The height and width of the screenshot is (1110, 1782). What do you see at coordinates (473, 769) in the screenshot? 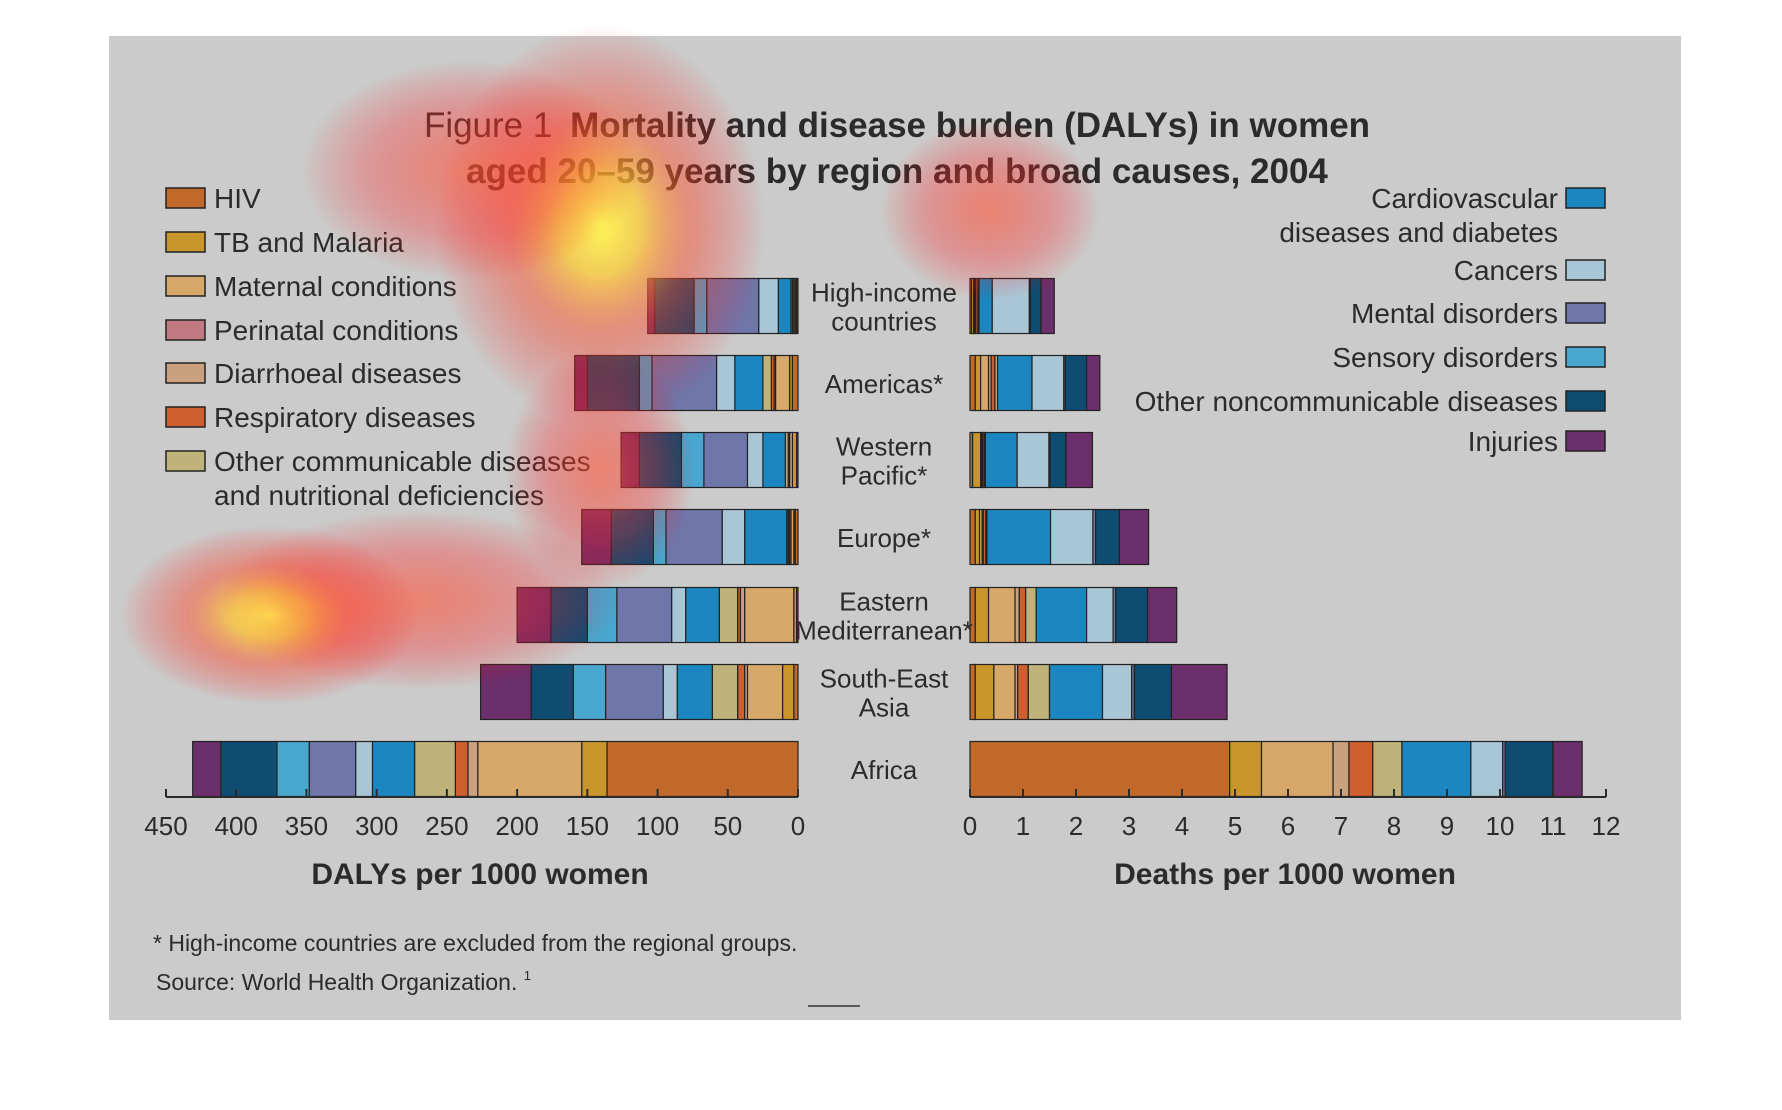
I see `dalys-bar-africa-diarrhoeal-diseases` at bounding box center [473, 769].